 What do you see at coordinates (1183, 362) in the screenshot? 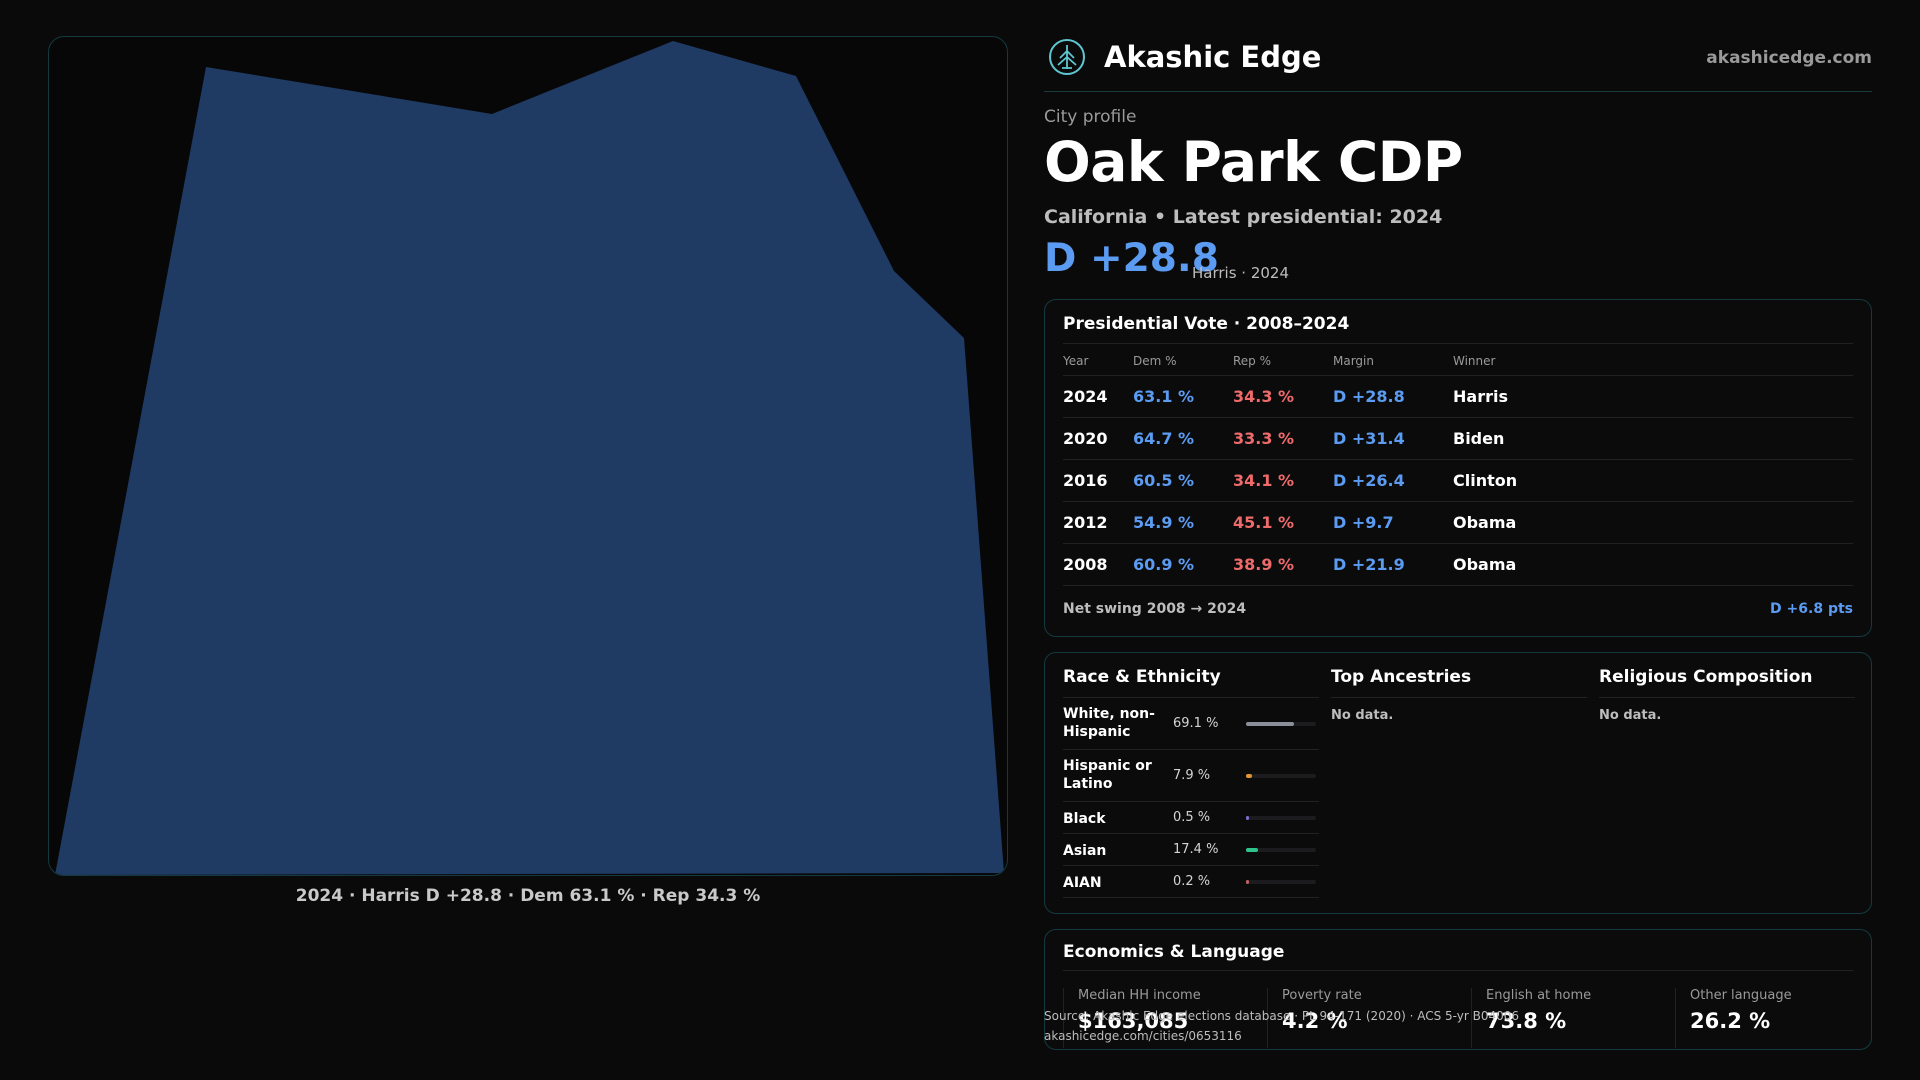
I see `column-header-dem: Dem %` at bounding box center [1183, 362].